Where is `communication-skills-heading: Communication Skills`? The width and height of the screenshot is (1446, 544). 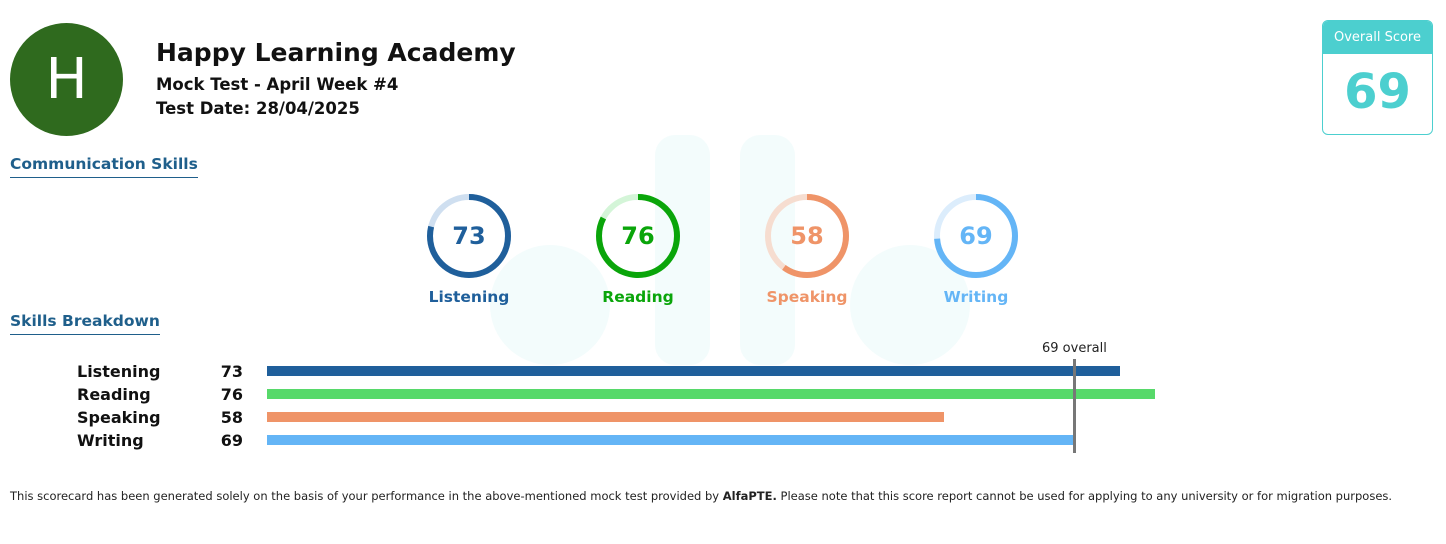
communication-skills-heading: Communication Skills is located at coordinates (104, 166).